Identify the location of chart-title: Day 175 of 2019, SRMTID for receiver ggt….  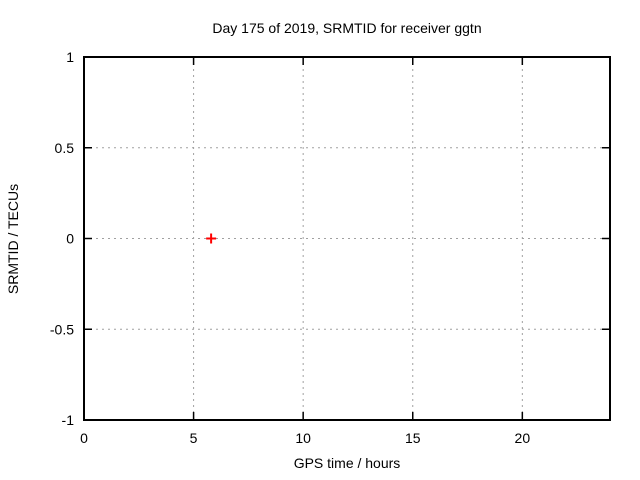
(347, 28).